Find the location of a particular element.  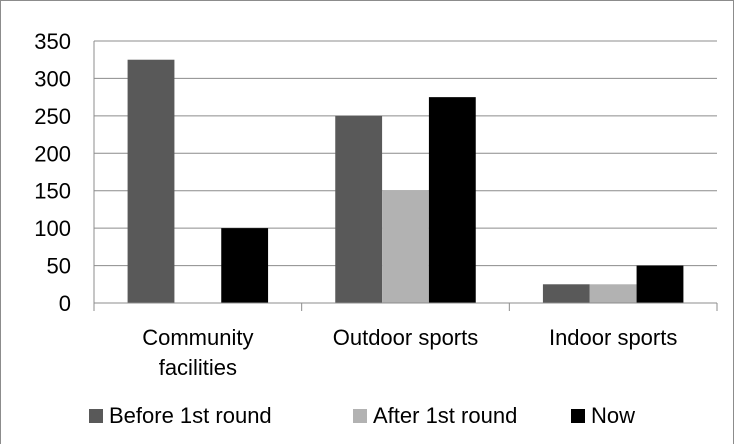

y-tick-labels: 0 50 100 150 200 250 300 350 is located at coordinates (52, 172).